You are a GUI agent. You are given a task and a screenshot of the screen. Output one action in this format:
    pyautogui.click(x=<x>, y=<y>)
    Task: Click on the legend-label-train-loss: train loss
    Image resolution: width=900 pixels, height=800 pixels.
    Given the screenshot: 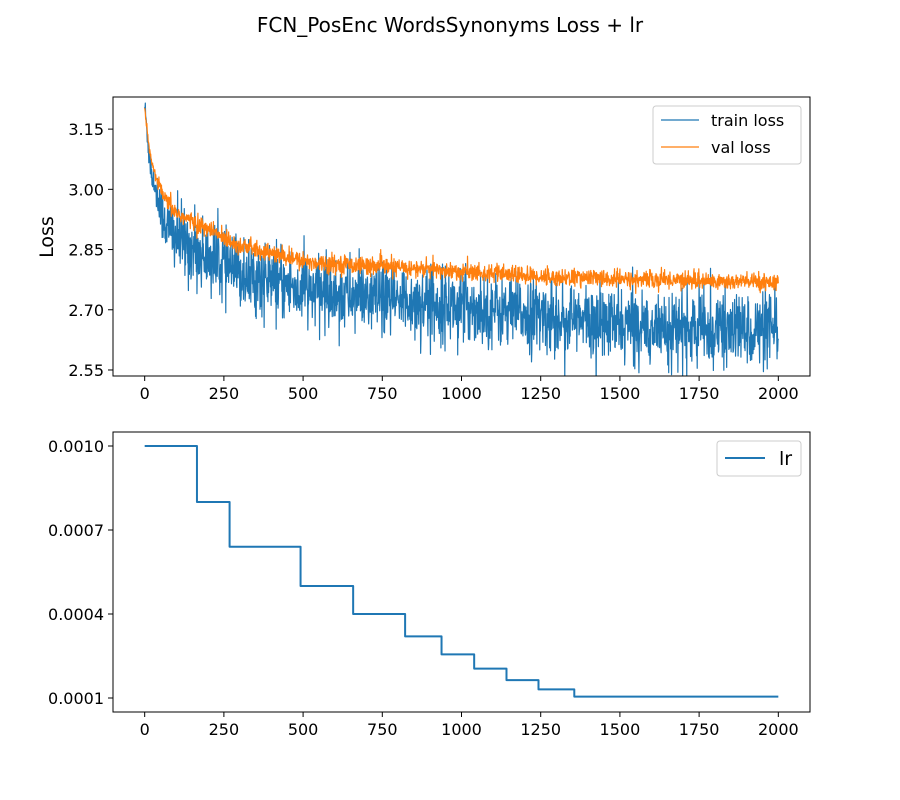 What is the action you would take?
    pyautogui.click(x=747, y=120)
    